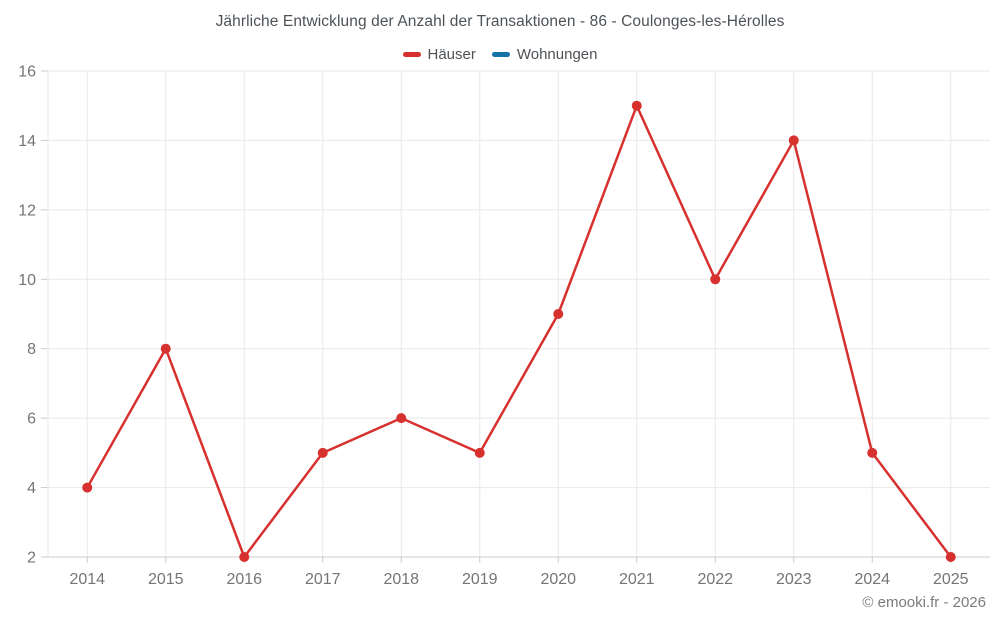  Describe the element at coordinates (323, 579) in the screenshot. I see `axis-tick-label: 2017` at that location.